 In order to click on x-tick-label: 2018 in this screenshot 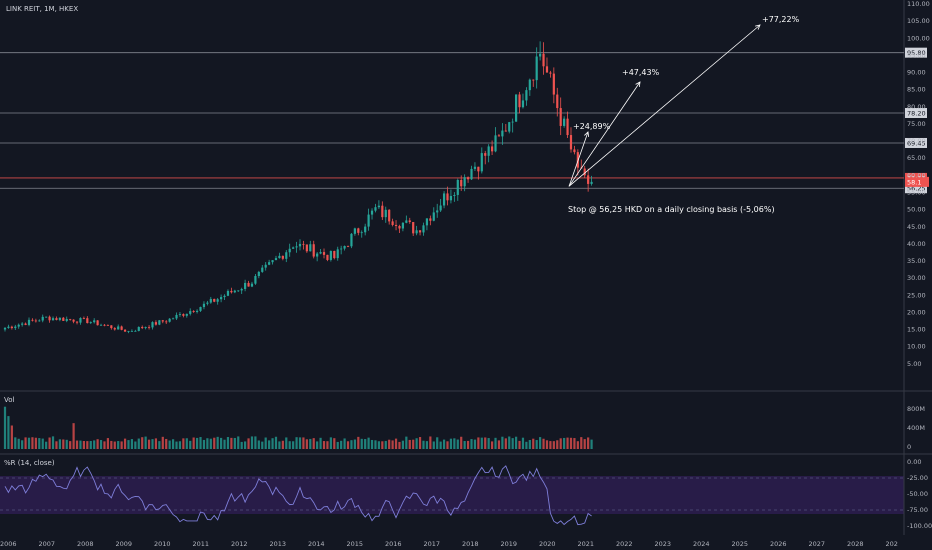, I will do `click(470, 544)`.